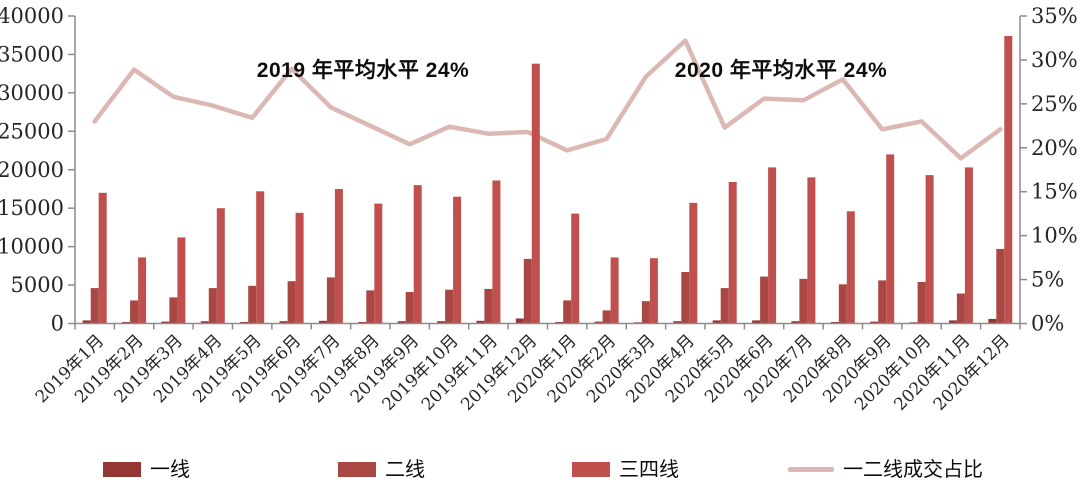 This screenshot has height=495, width=1080. I want to click on legend-item-tier34: 三四线, so click(625, 469).